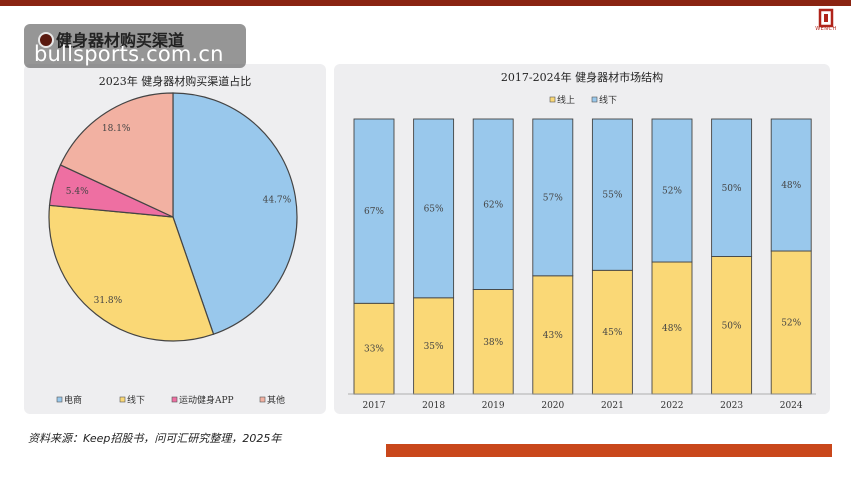 The height and width of the screenshot is (479, 851). I want to click on bar-data-label: 57%, so click(553, 198).